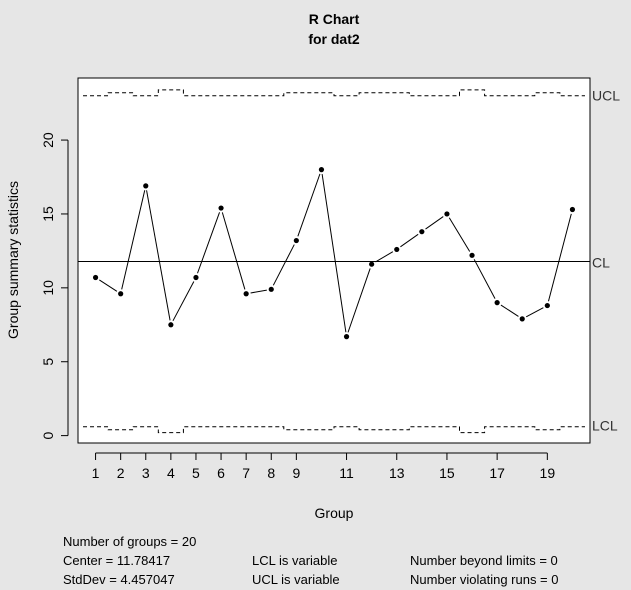 The image size is (631, 590). What do you see at coordinates (48, 436) in the screenshot?
I see `y-tick-label: 0` at bounding box center [48, 436].